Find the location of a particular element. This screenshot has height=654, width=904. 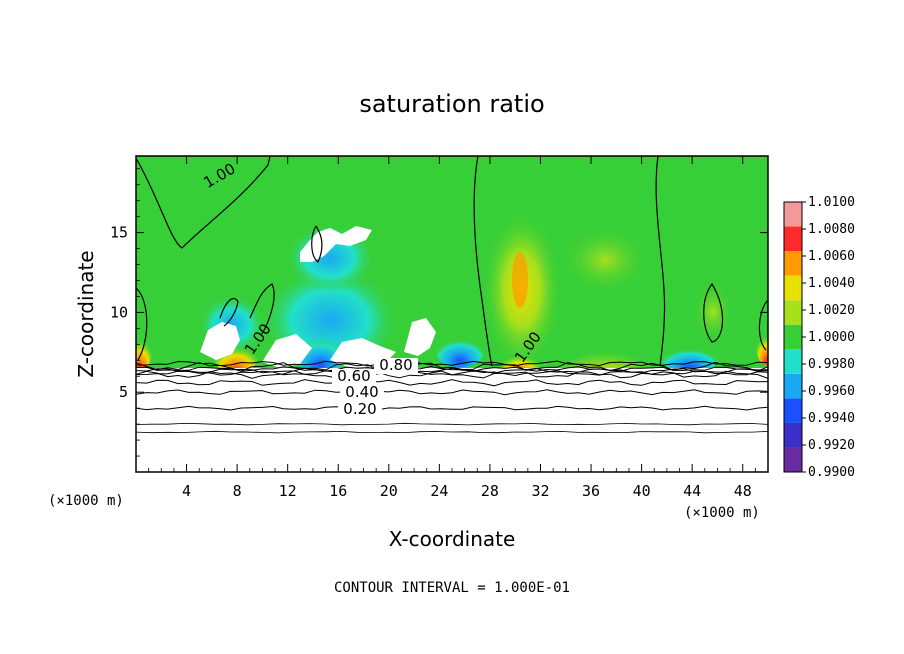

hotspot-edge-left is located at coordinates (144, 350).